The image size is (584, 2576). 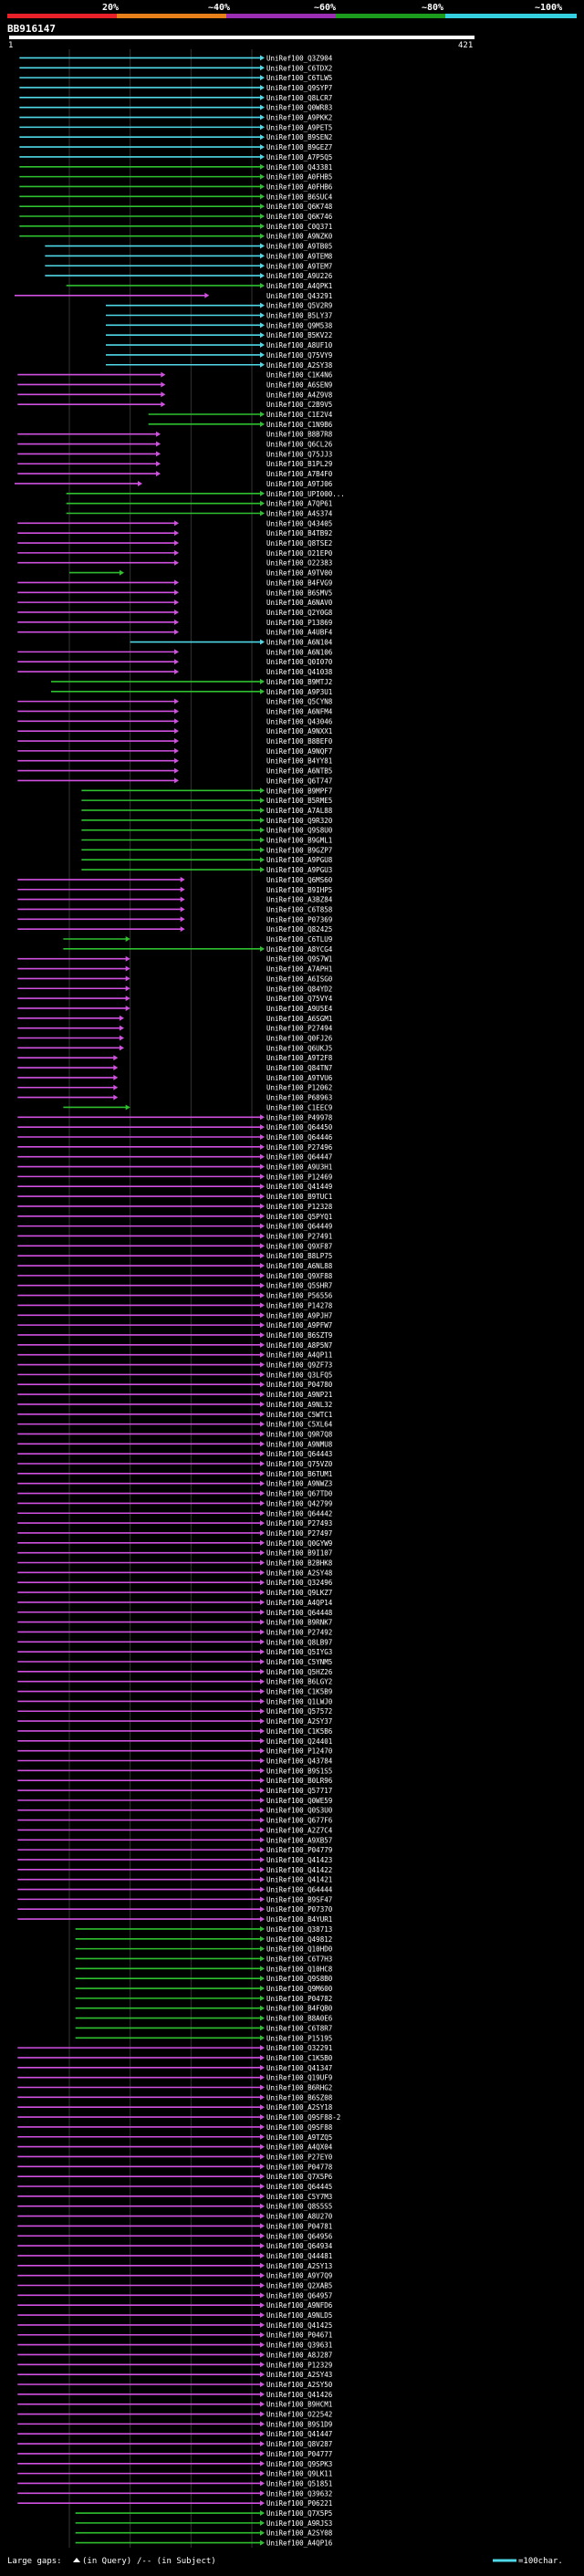 I want to click on hit-label: UniRef100_B9HCM1, so click(x=299, y=2405).